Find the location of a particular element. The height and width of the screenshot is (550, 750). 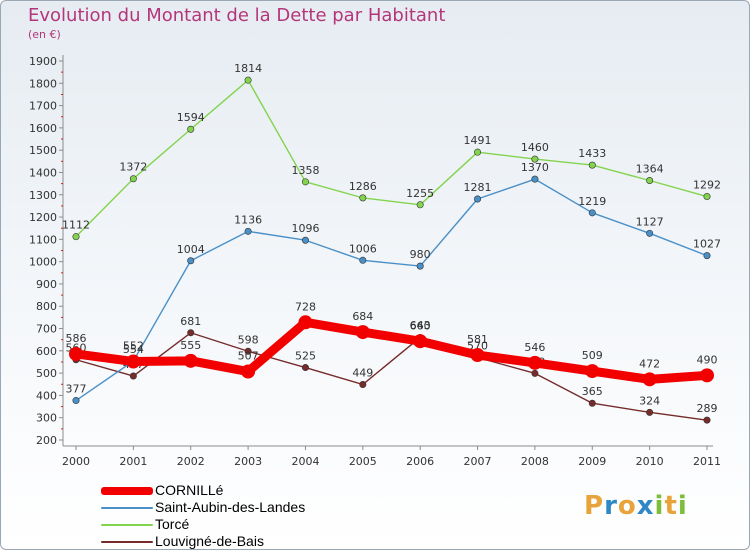

data-label: 1136 is located at coordinates (248, 219).